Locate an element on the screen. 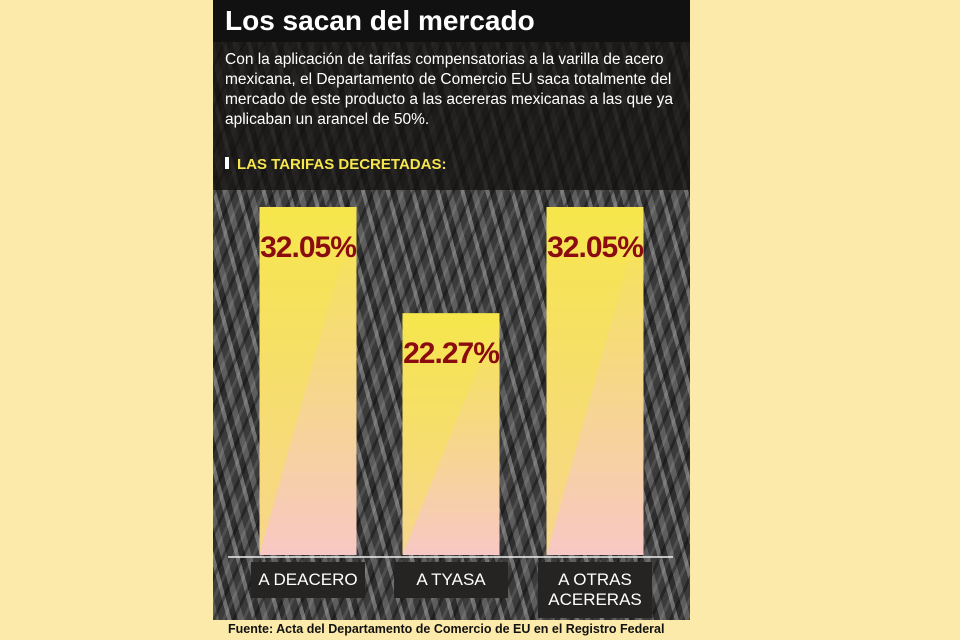  category-label: A OTRAS ACERERAS is located at coordinates (595, 590).